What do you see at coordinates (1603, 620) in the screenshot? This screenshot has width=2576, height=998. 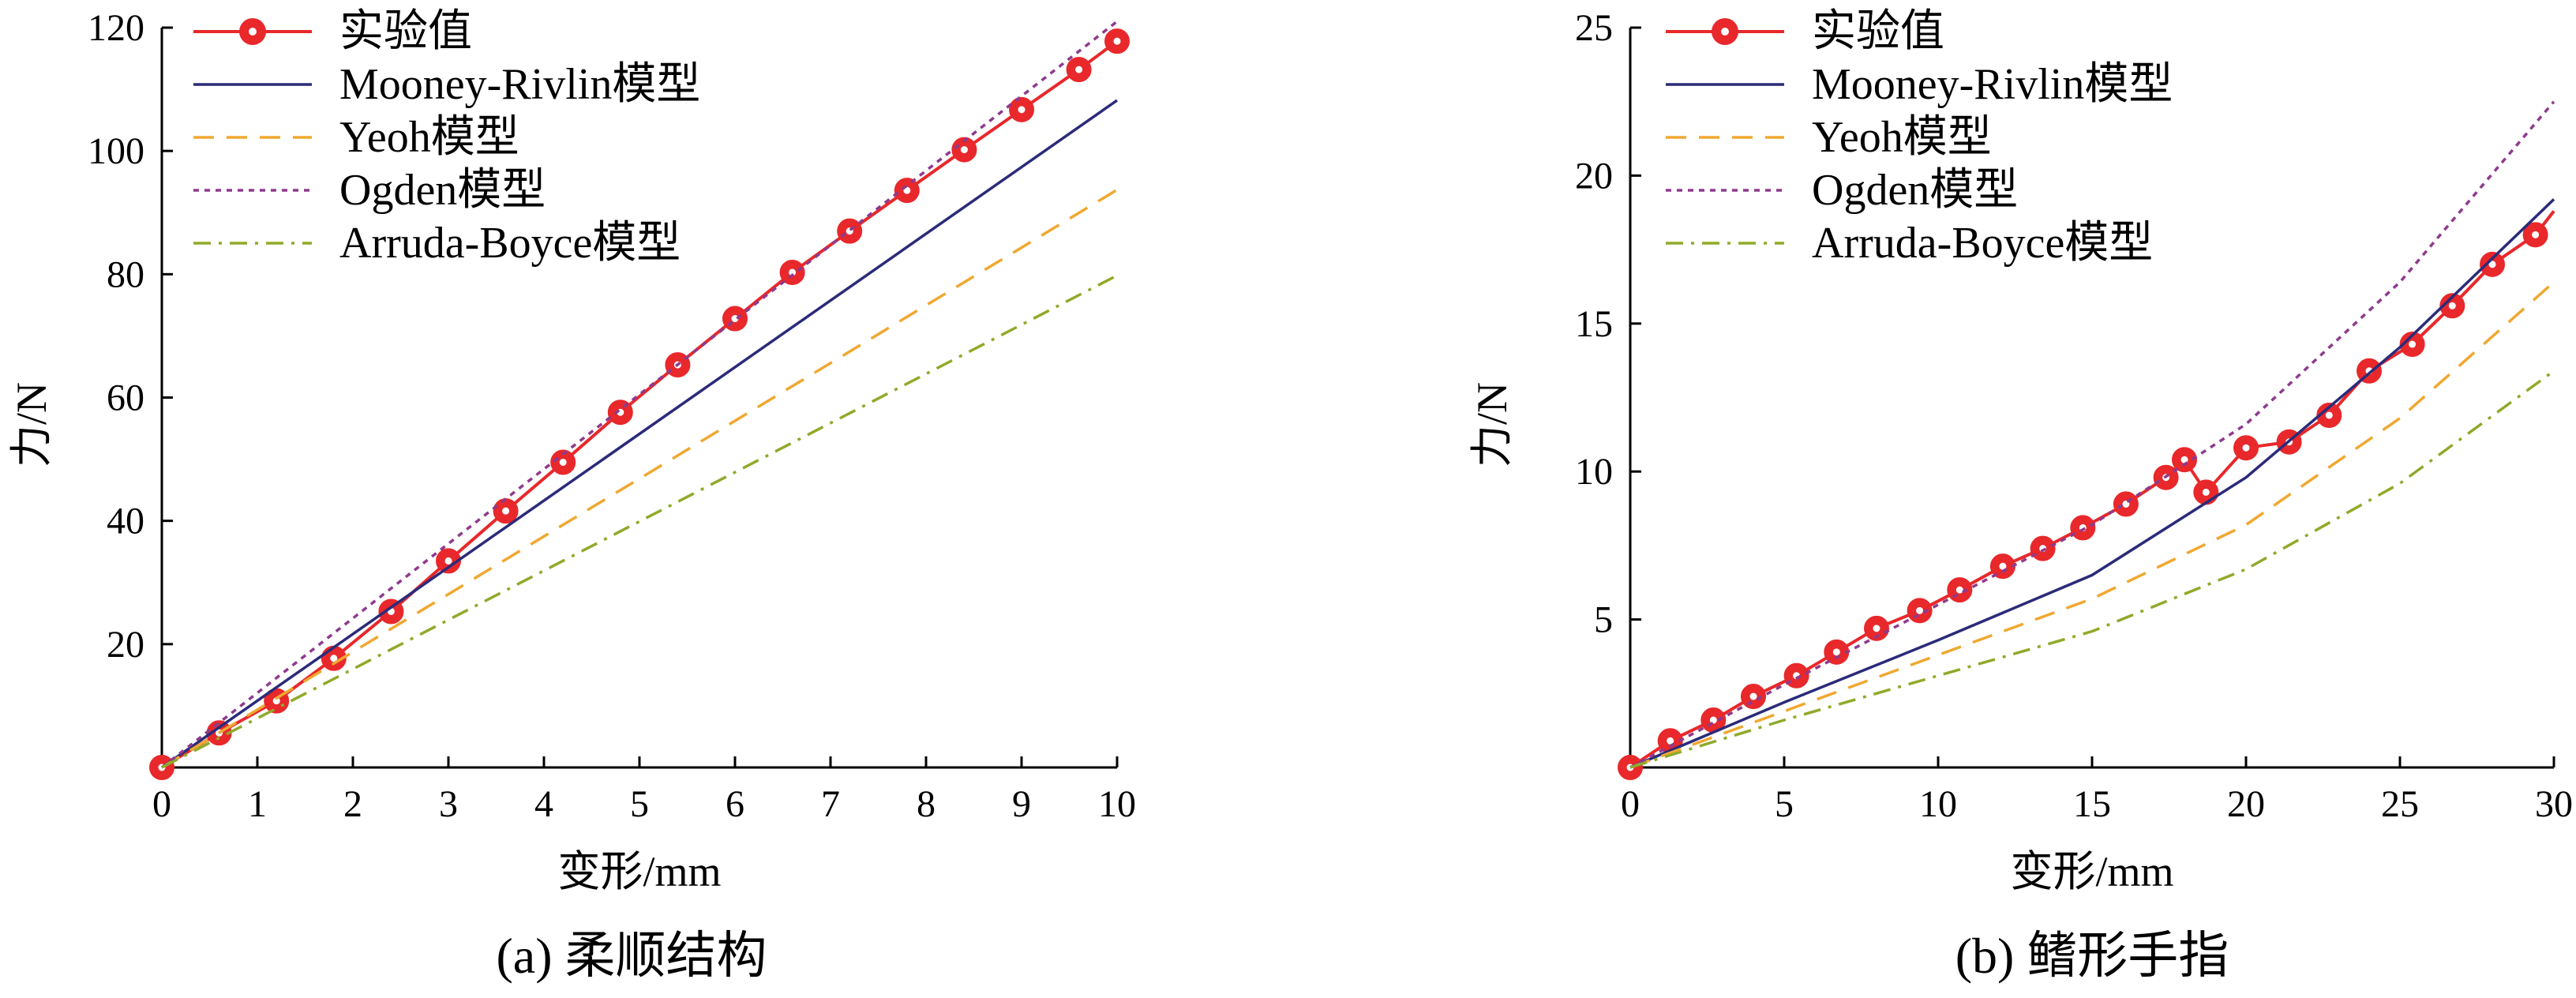 I see `y-tick-label: 5` at bounding box center [1603, 620].